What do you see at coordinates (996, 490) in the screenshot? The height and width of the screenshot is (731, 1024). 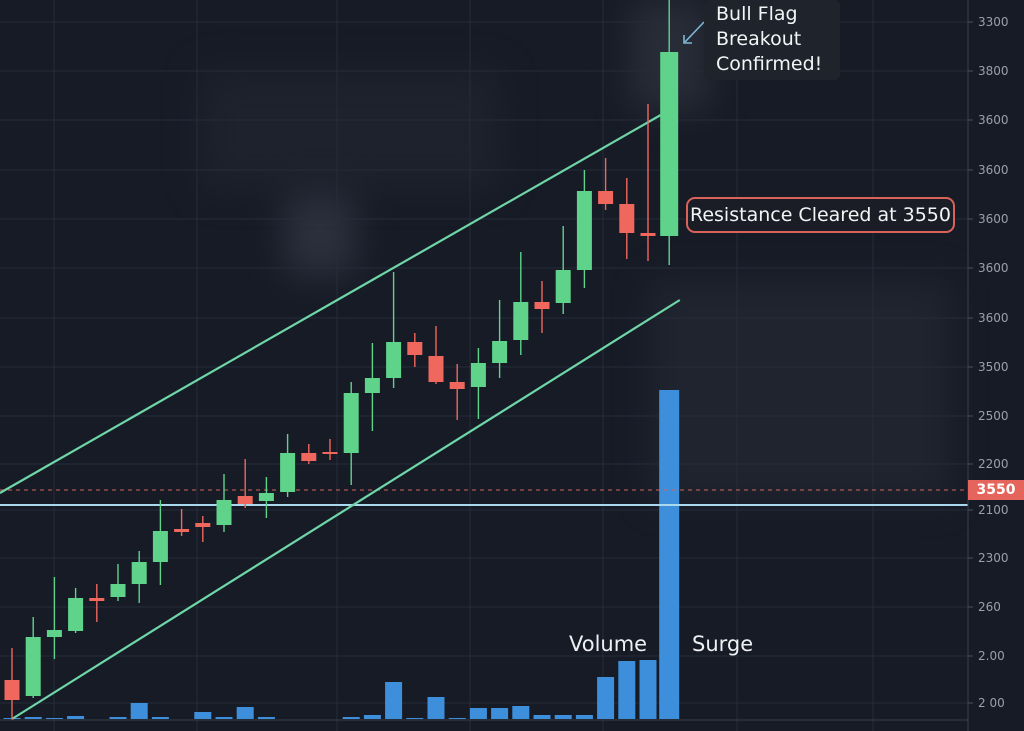 I see `current-price-tag: 3550` at bounding box center [996, 490].